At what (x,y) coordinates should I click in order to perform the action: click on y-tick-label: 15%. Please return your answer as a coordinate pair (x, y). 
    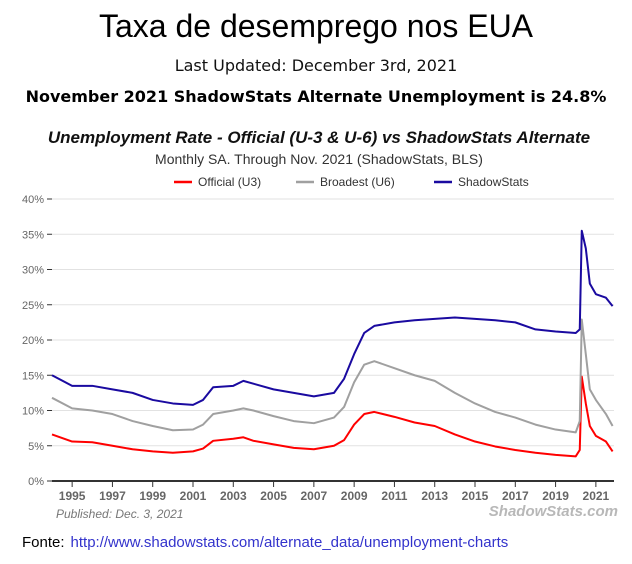
    Looking at the image, I should click on (33, 376).